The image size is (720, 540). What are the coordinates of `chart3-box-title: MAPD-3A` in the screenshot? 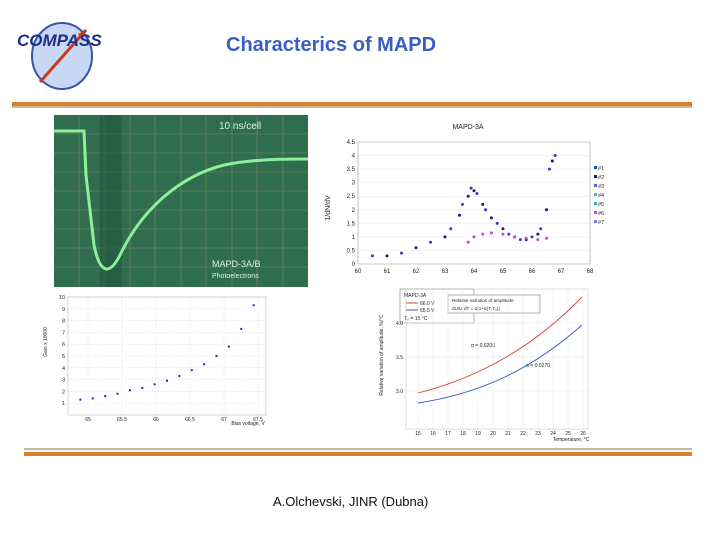 It's located at (415, 296).